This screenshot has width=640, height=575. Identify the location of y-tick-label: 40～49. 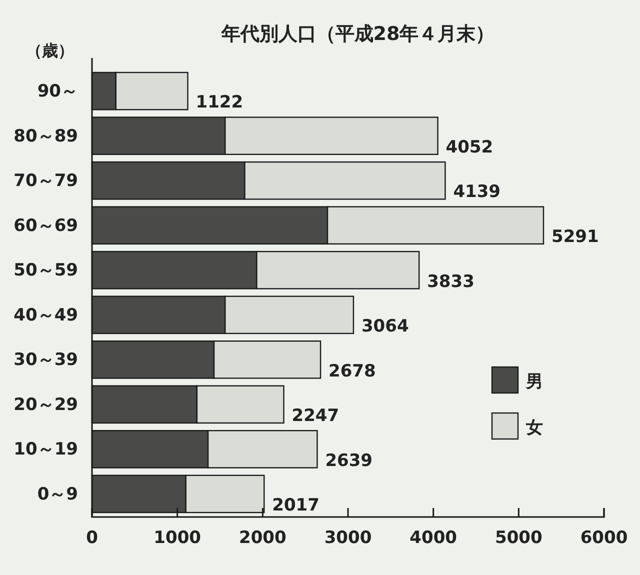
(46, 315).